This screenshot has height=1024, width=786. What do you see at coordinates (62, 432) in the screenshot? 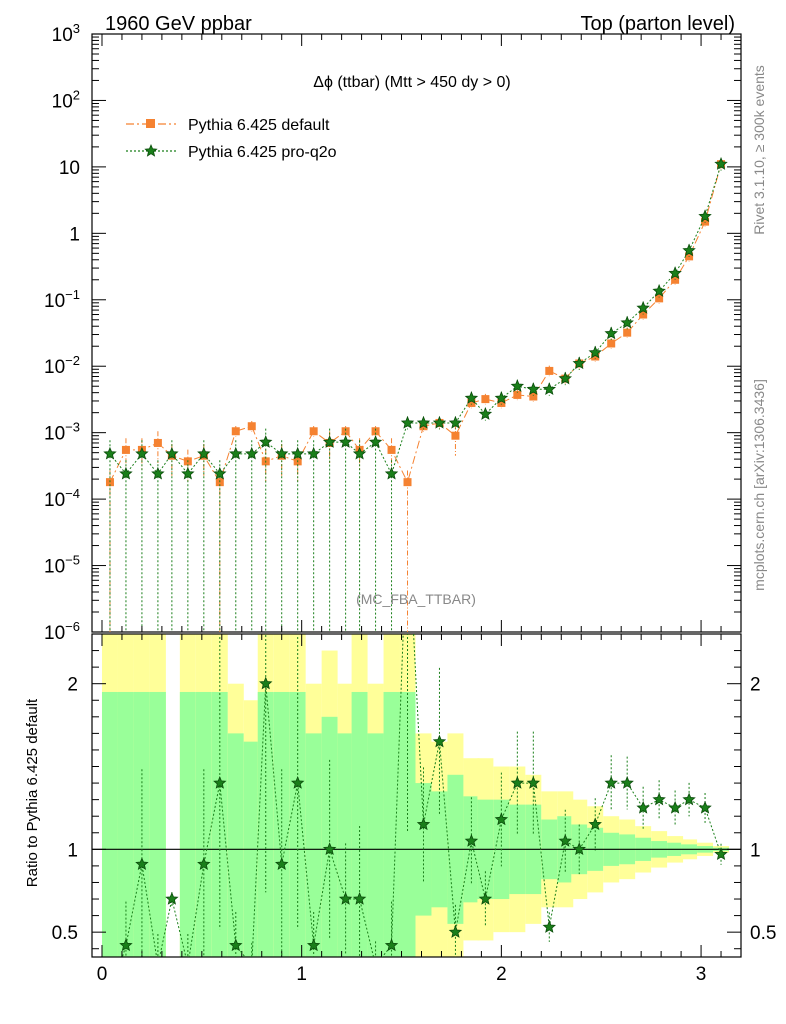
I see `main-y-tick-label: 10⁻³` at bounding box center [62, 432].